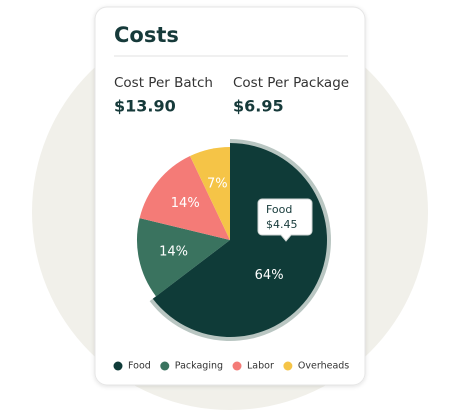 Image resolution: width=455 pixels, height=414 pixels. Describe the element at coordinates (291, 83) in the screenshot. I see `metric-label: Cost Per Package` at that location.